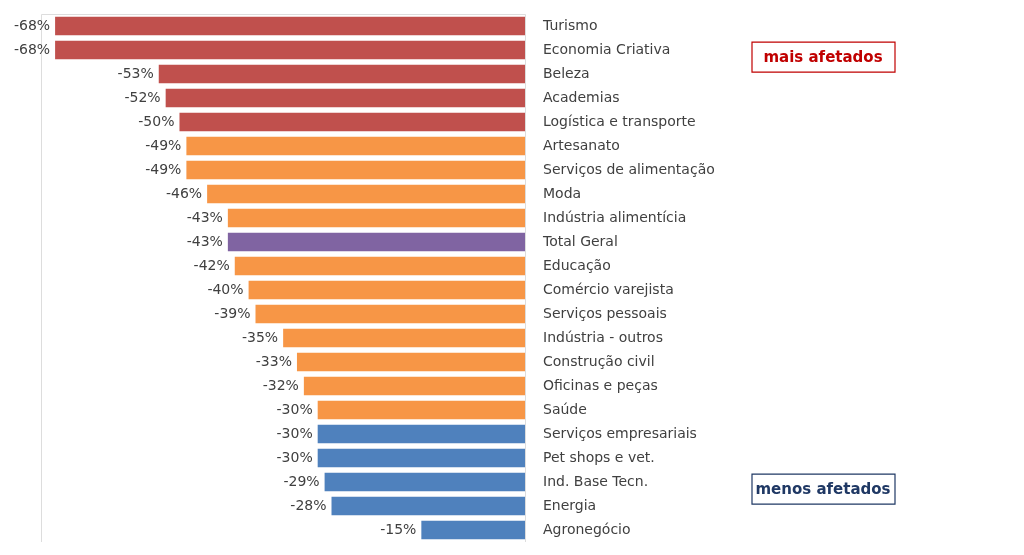  What do you see at coordinates (596, 481) in the screenshot?
I see `y-tick-label: Ind. Base Tecn.` at bounding box center [596, 481].